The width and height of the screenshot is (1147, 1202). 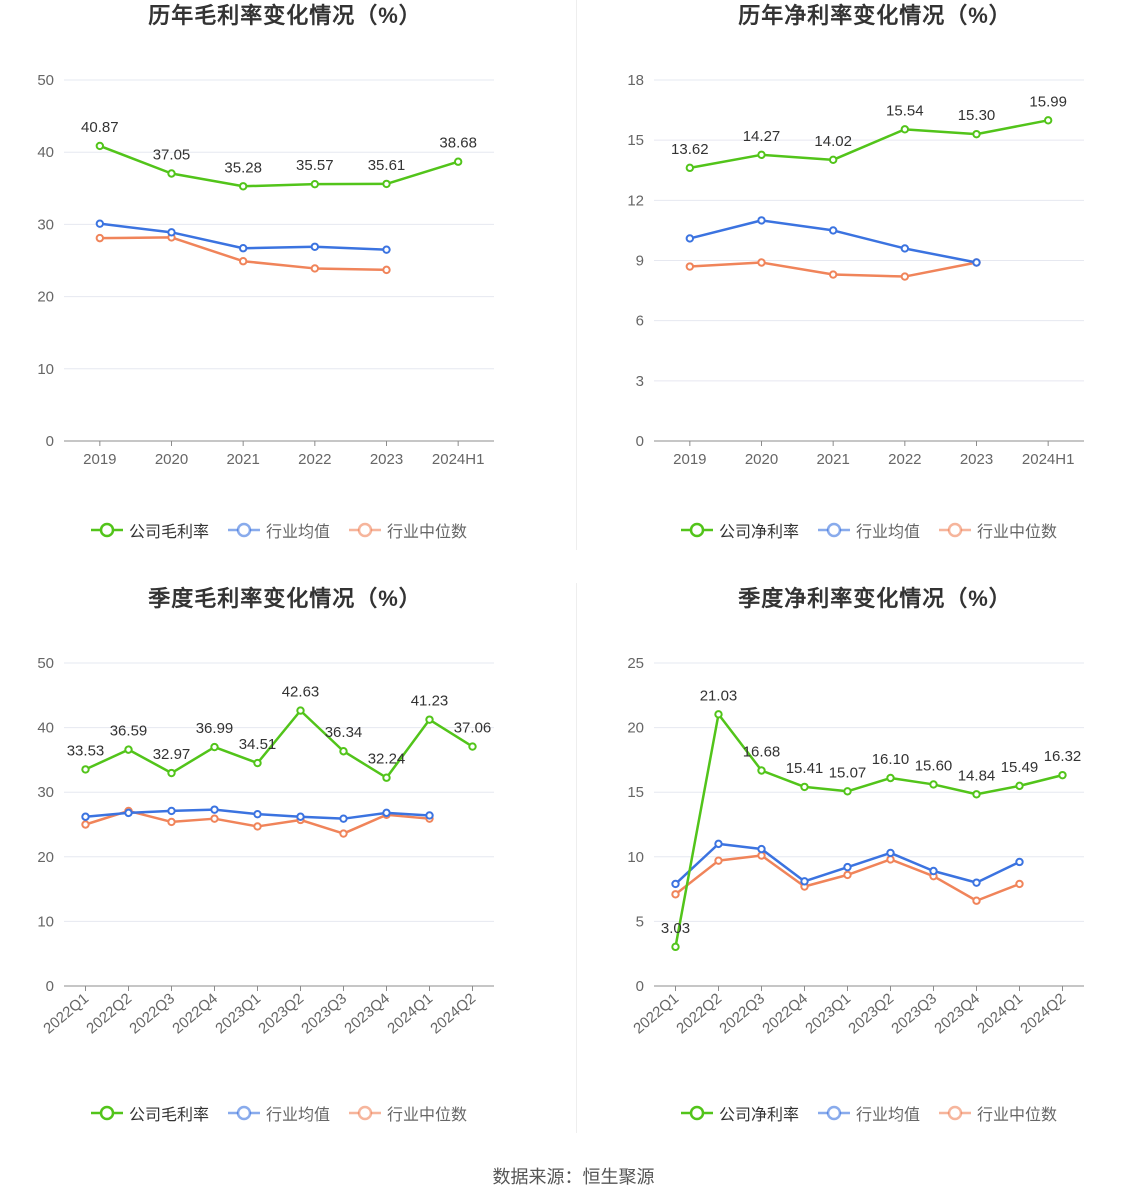 I want to click on data-label: 34.51, so click(x=258, y=744).